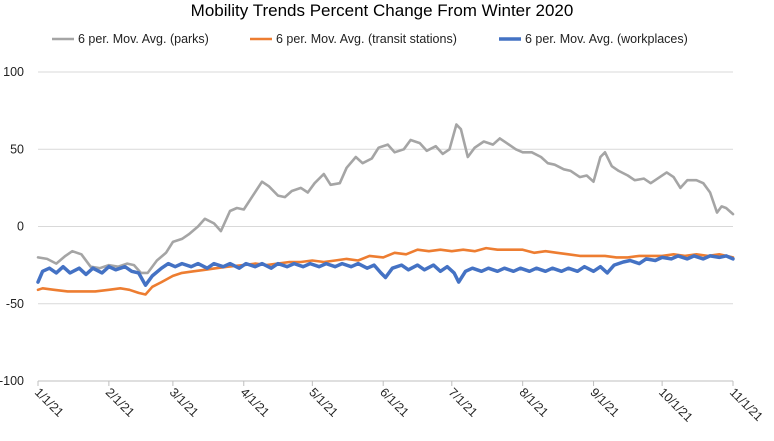 The image size is (774, 441). Describe the element at coordinates (12, 381) in the screenshot. I see `y-tick-label: -100` at that location.